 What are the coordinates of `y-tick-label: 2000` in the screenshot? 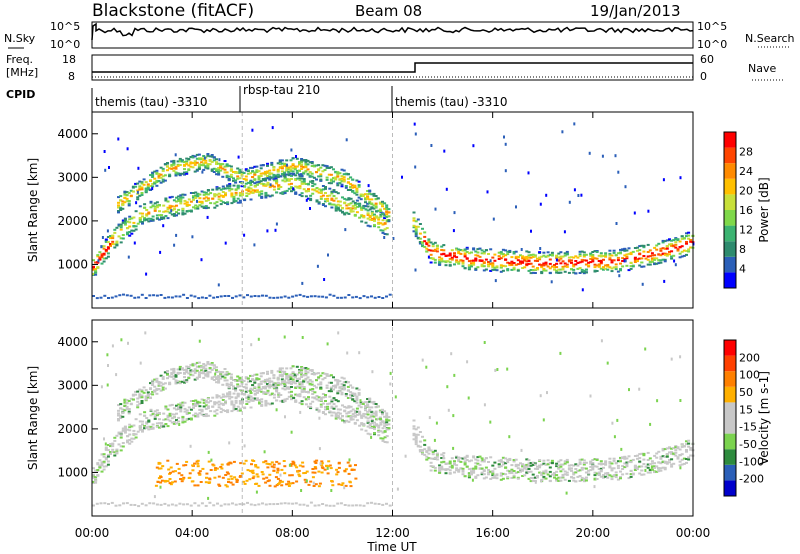 It's located at (72, 221).